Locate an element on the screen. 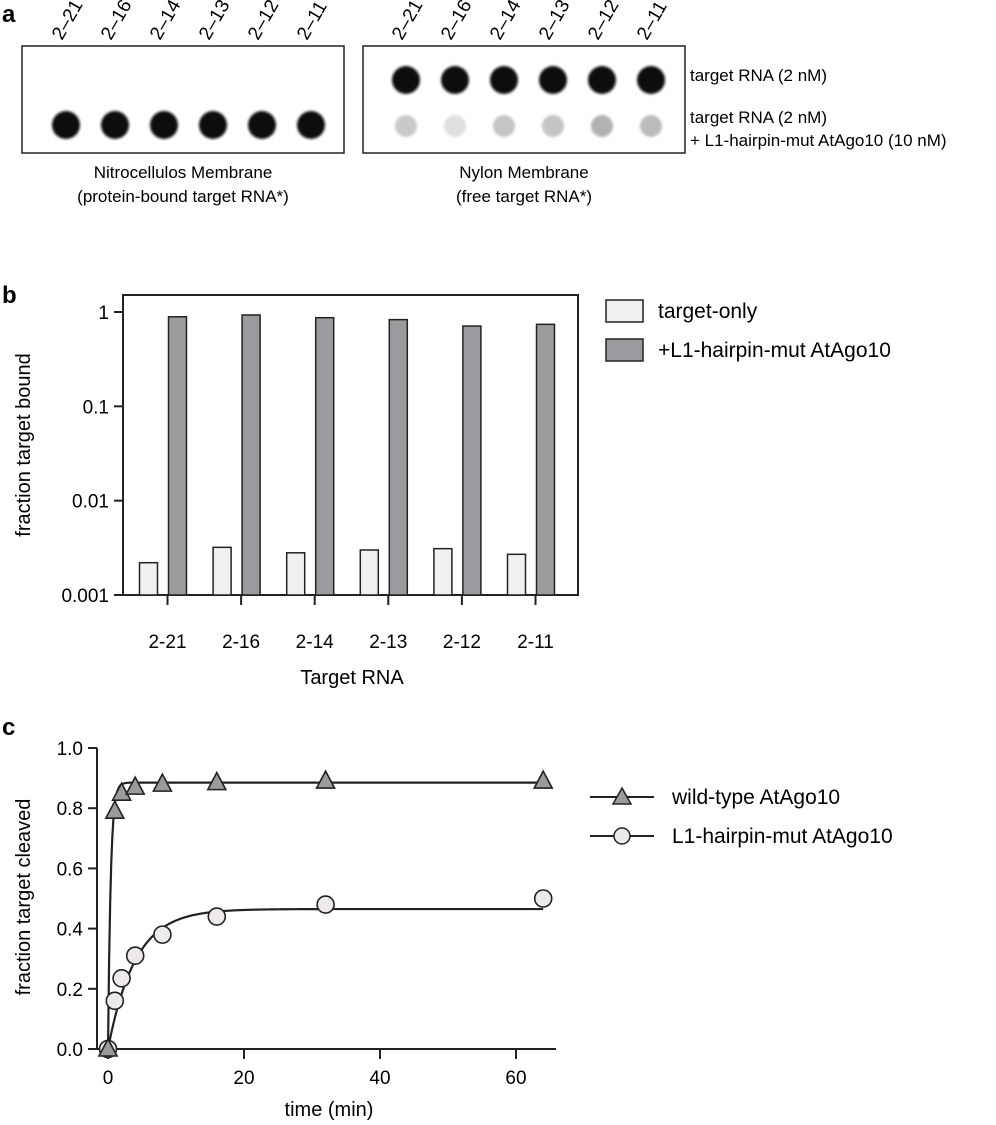 The height and width of the screenshot is (1125, 996). c-y-tick-label: 0.8 is located at coordinates (70, 809).